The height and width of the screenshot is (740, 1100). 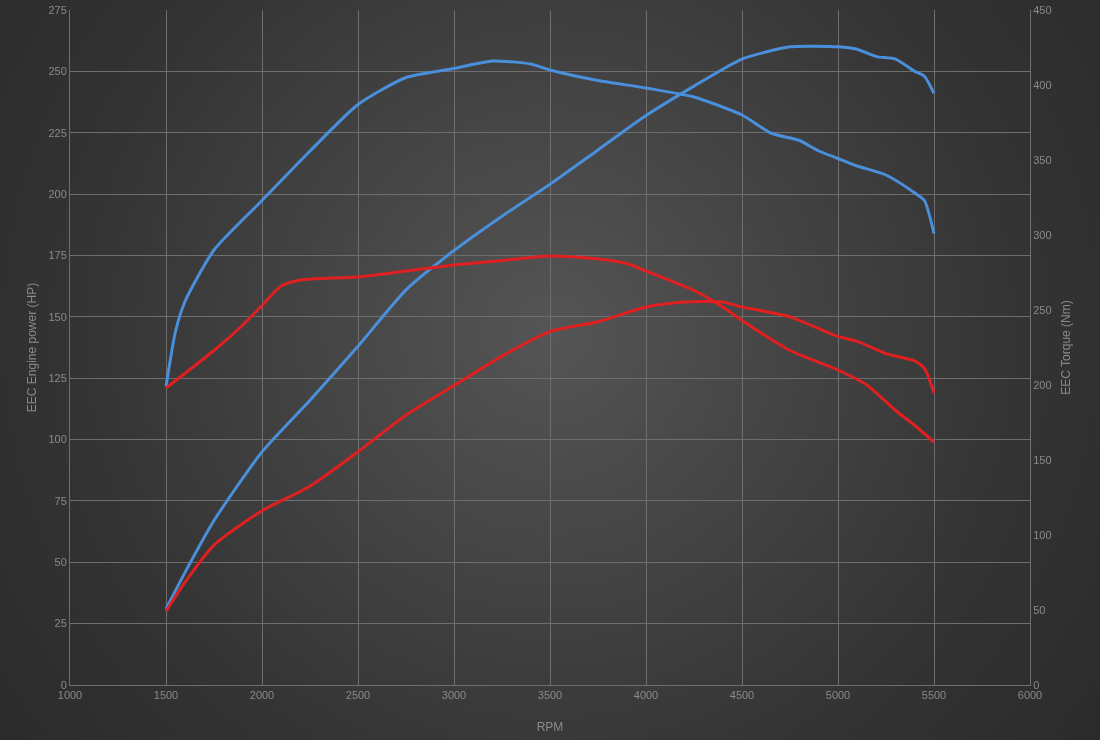 What do you see at coordinates (1042, 159) in the screenshot?
I see `y2-tick-label: 350` at bounding box center [1042, 159].